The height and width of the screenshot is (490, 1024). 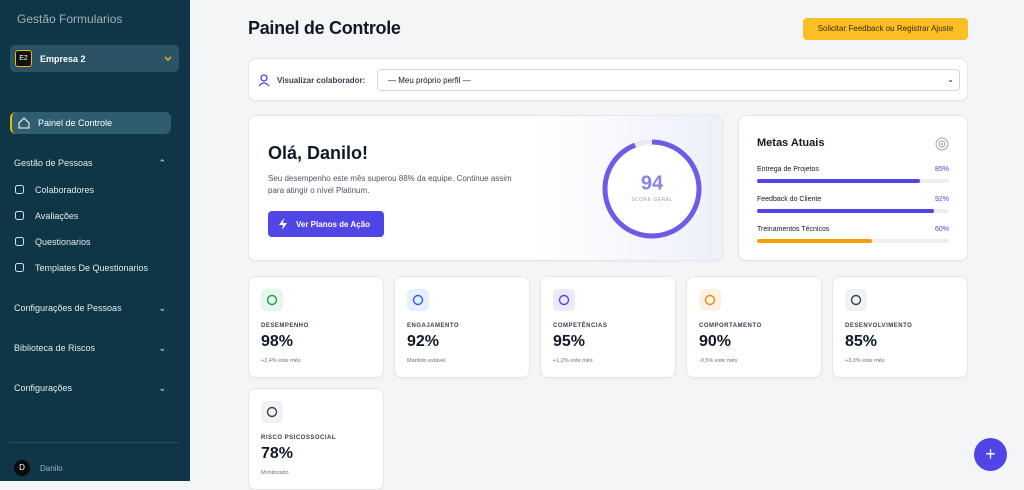 I want to click on filter-label: Visualizar colaborador:, so click(x=321, y=80).